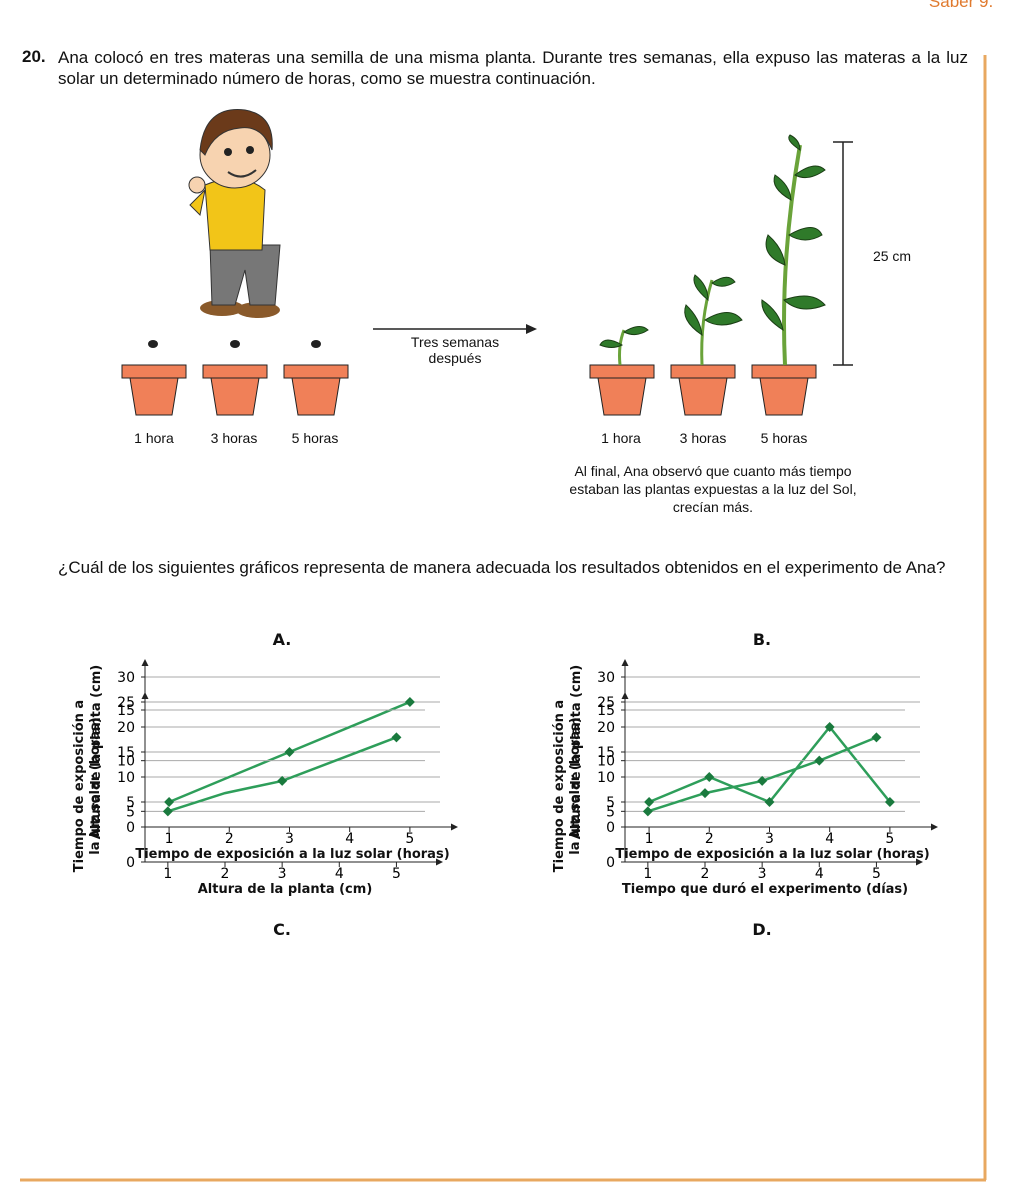 This screenshot has height=1195, width=1030. What do you see at coordinates (892, 256) in the screenshot?
I see `height-label: 25 cm` at bounding box center [892, 256].